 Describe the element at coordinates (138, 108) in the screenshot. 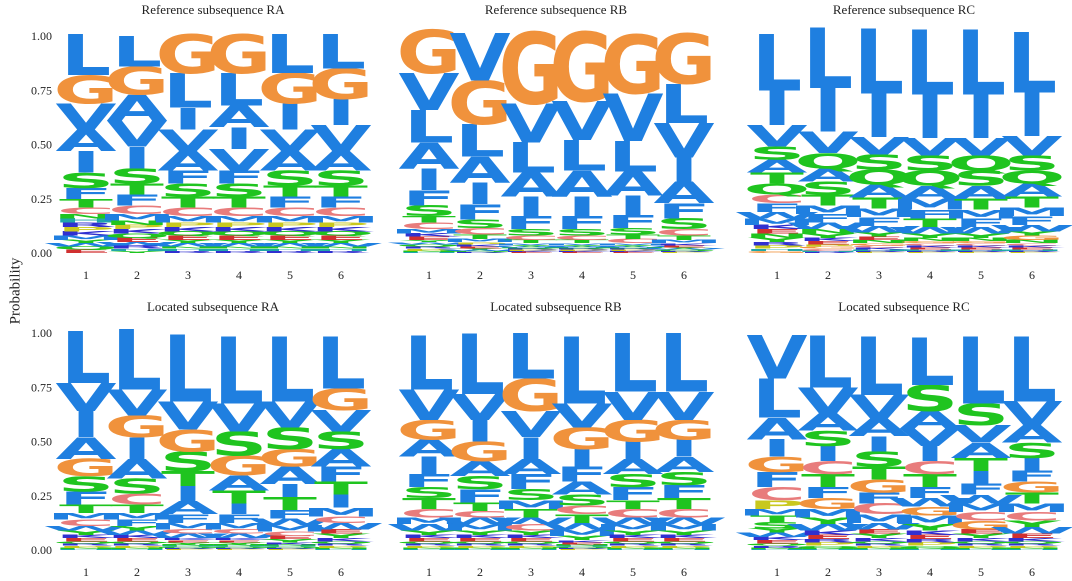

I see `logo-letter-A: A` at that location.